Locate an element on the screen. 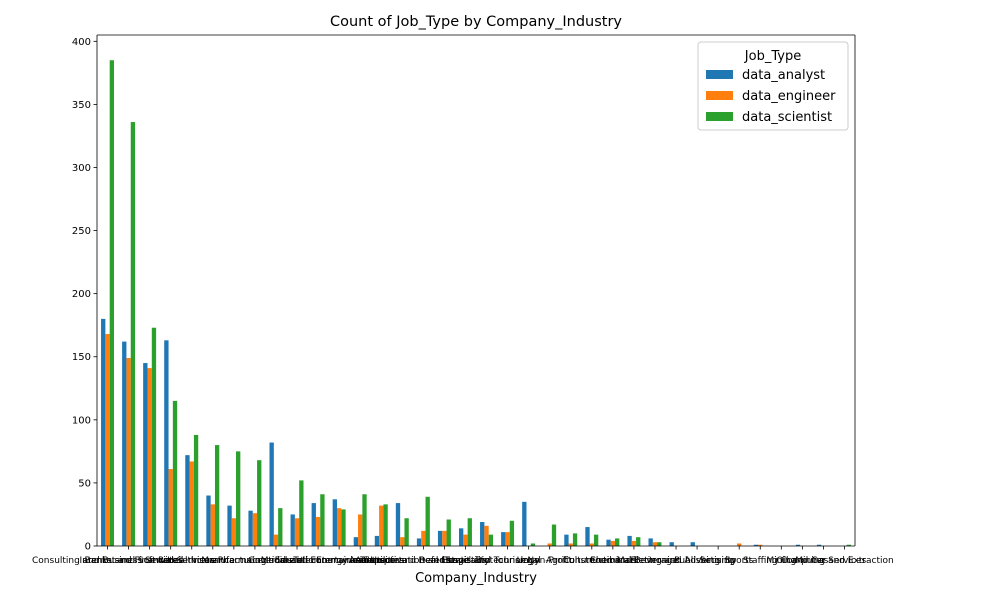 This screenshot has width=1000, height=600. x-tick-label-34: Computer Services is located at coordinates (824, 561).